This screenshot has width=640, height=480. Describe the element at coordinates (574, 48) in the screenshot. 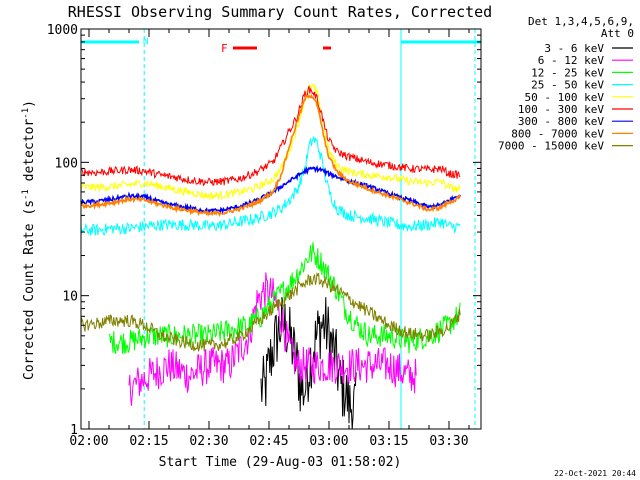

I see `legend-entry-label-0: 3 - 6 keV` at that location.